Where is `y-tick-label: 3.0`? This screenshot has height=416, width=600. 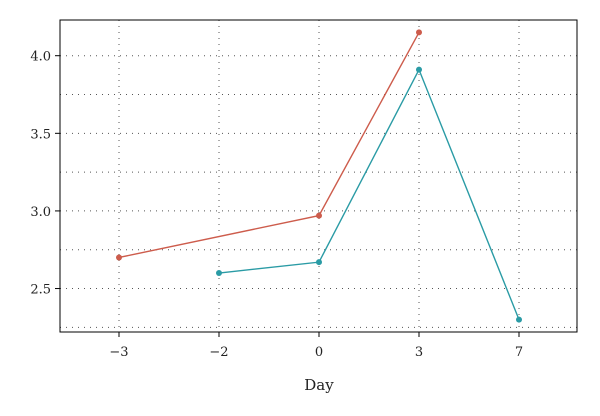 y-tick-label: 3.0 is located at coordinates (40, 212).